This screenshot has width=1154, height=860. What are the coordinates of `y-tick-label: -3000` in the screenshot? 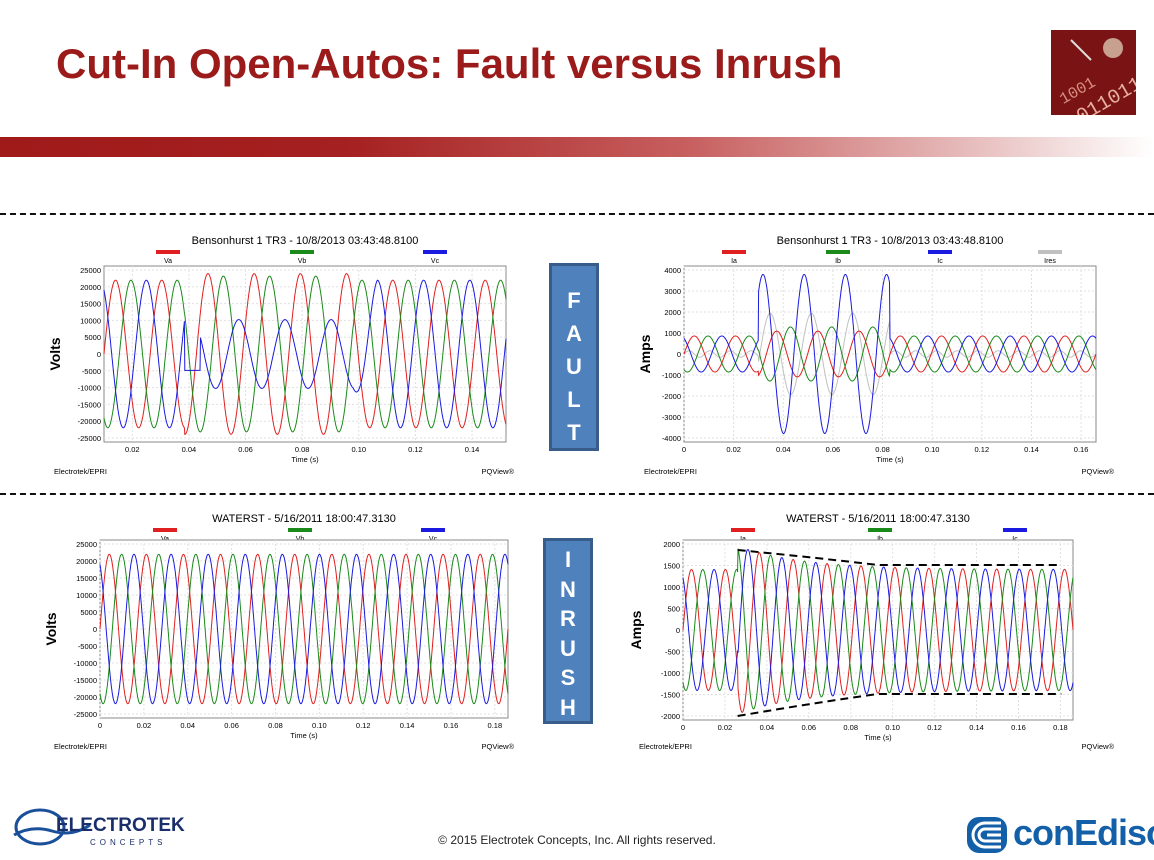 It's located at (671, 417).